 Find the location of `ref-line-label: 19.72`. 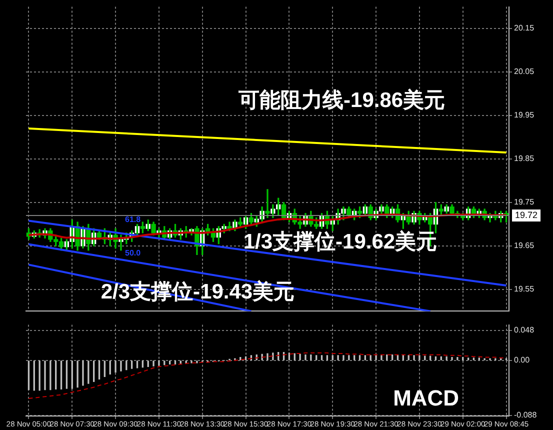

ref-line-label: 19.72 is located at coordinates (526, 215).